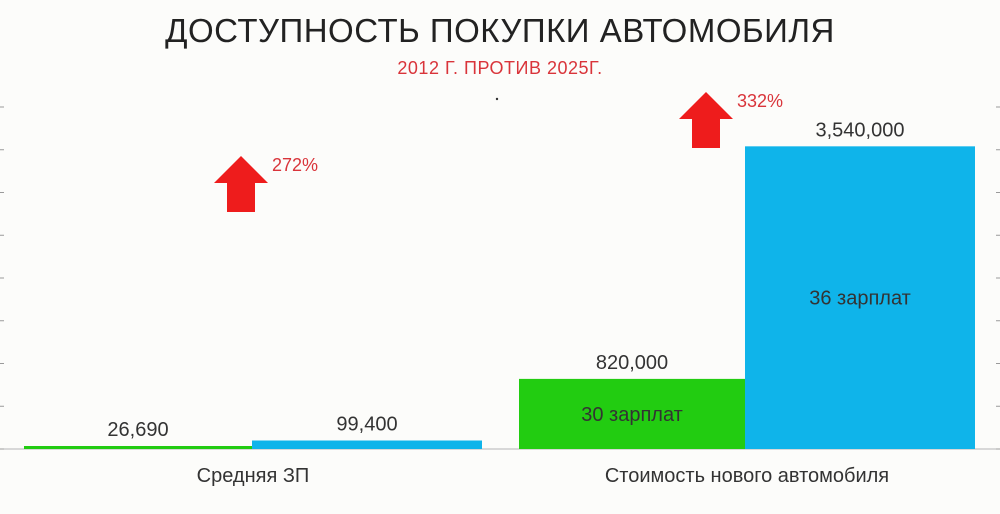 The height and width of the screenshot is (514, 1000). I want to click on bar-inner-label: 30 зарплат, so click(632, 415).